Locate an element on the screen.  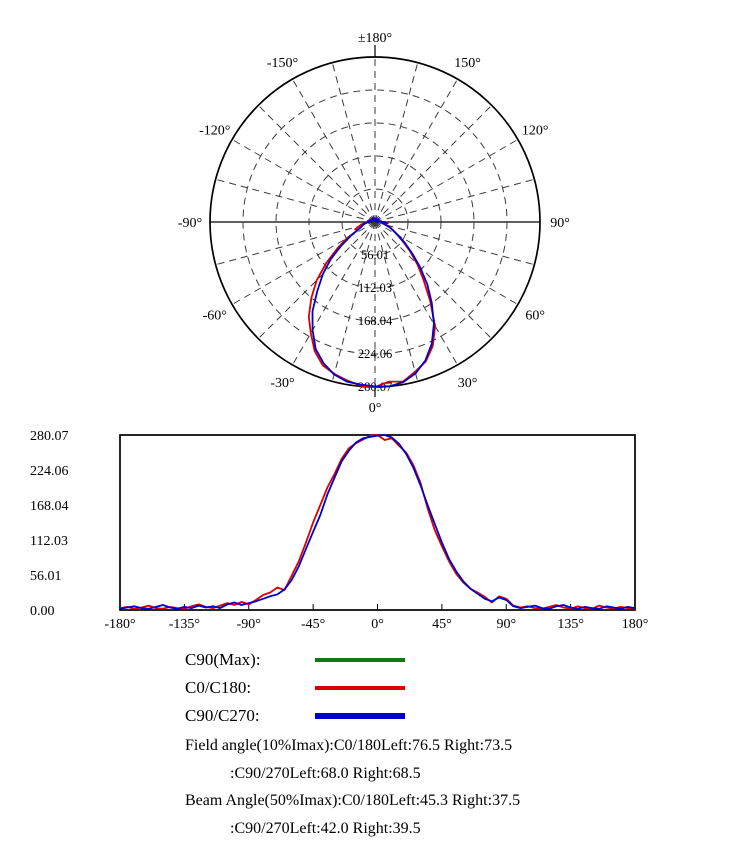
svg-text: 60° is located at coordinates (535, 316).